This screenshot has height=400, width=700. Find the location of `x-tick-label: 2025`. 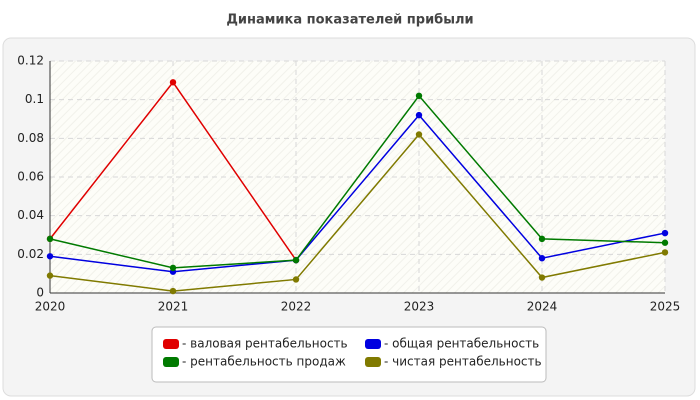

x-tick-label: 2025 is located at coordinates (665, 307).